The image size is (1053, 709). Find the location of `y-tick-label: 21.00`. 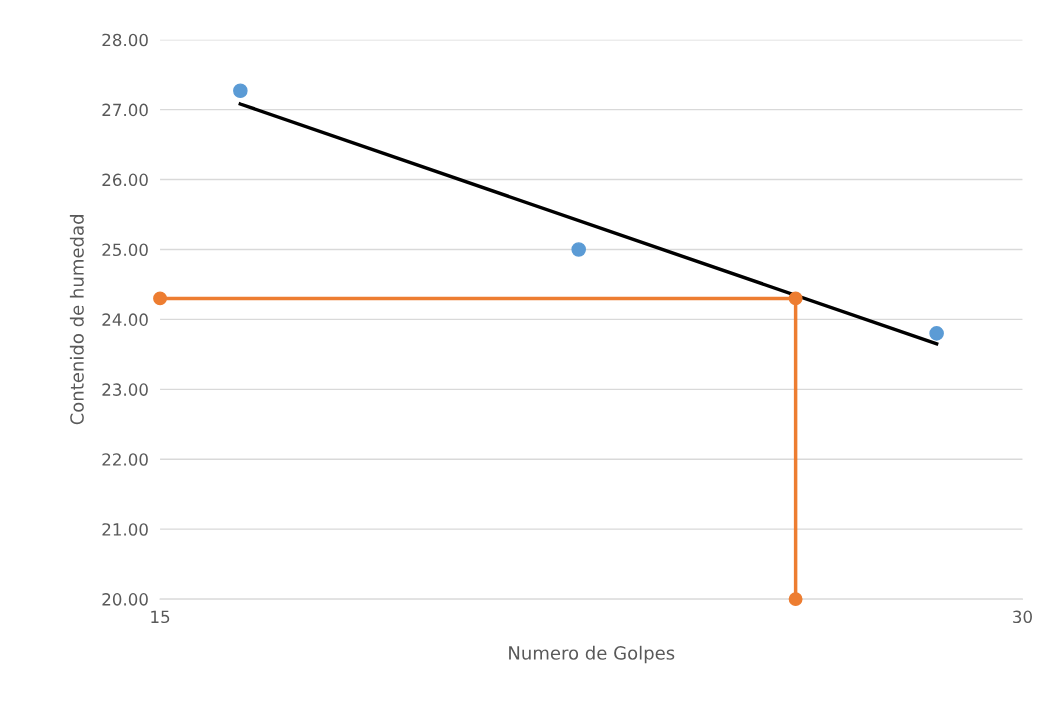

y-tick-label: 21.00 is located at coordinates (125, 529).